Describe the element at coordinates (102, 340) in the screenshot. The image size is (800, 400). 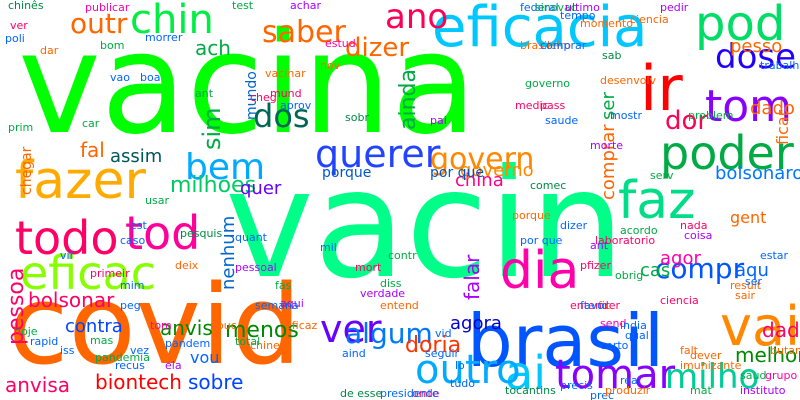
I see `word-small: mas` at that location.